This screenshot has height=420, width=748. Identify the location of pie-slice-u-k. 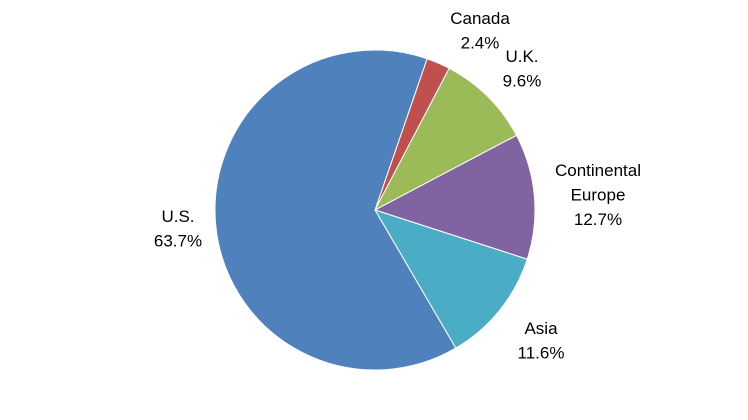
(445, 139).